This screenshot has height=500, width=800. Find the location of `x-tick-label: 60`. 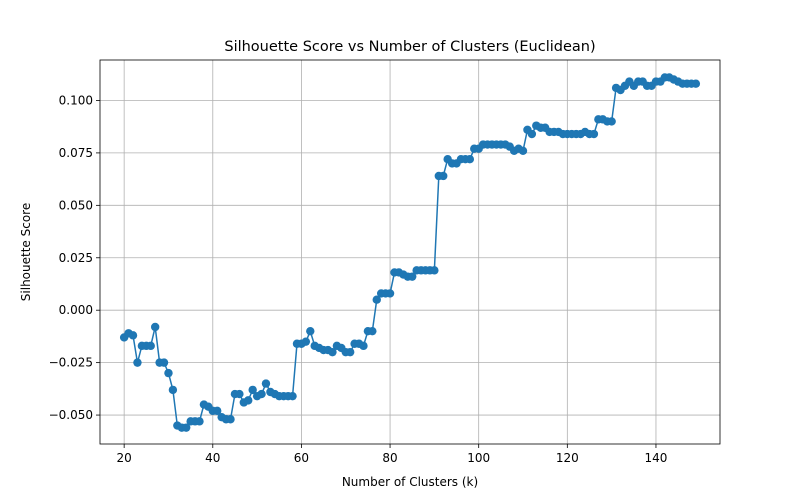

x-tick-label: 60 is located at coordinates (301, 458).